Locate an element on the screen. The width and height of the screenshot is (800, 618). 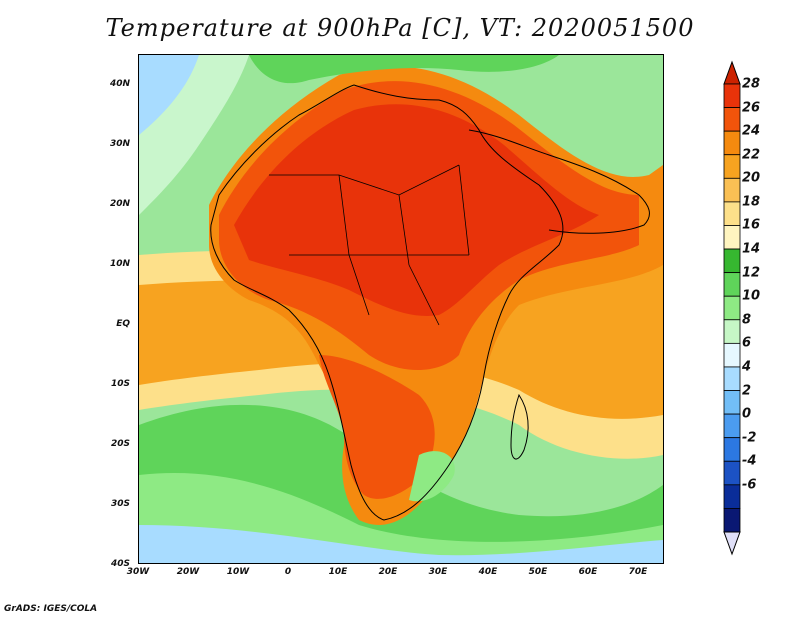
lat-label-40s: 40S is located at coordinates (120, 564).